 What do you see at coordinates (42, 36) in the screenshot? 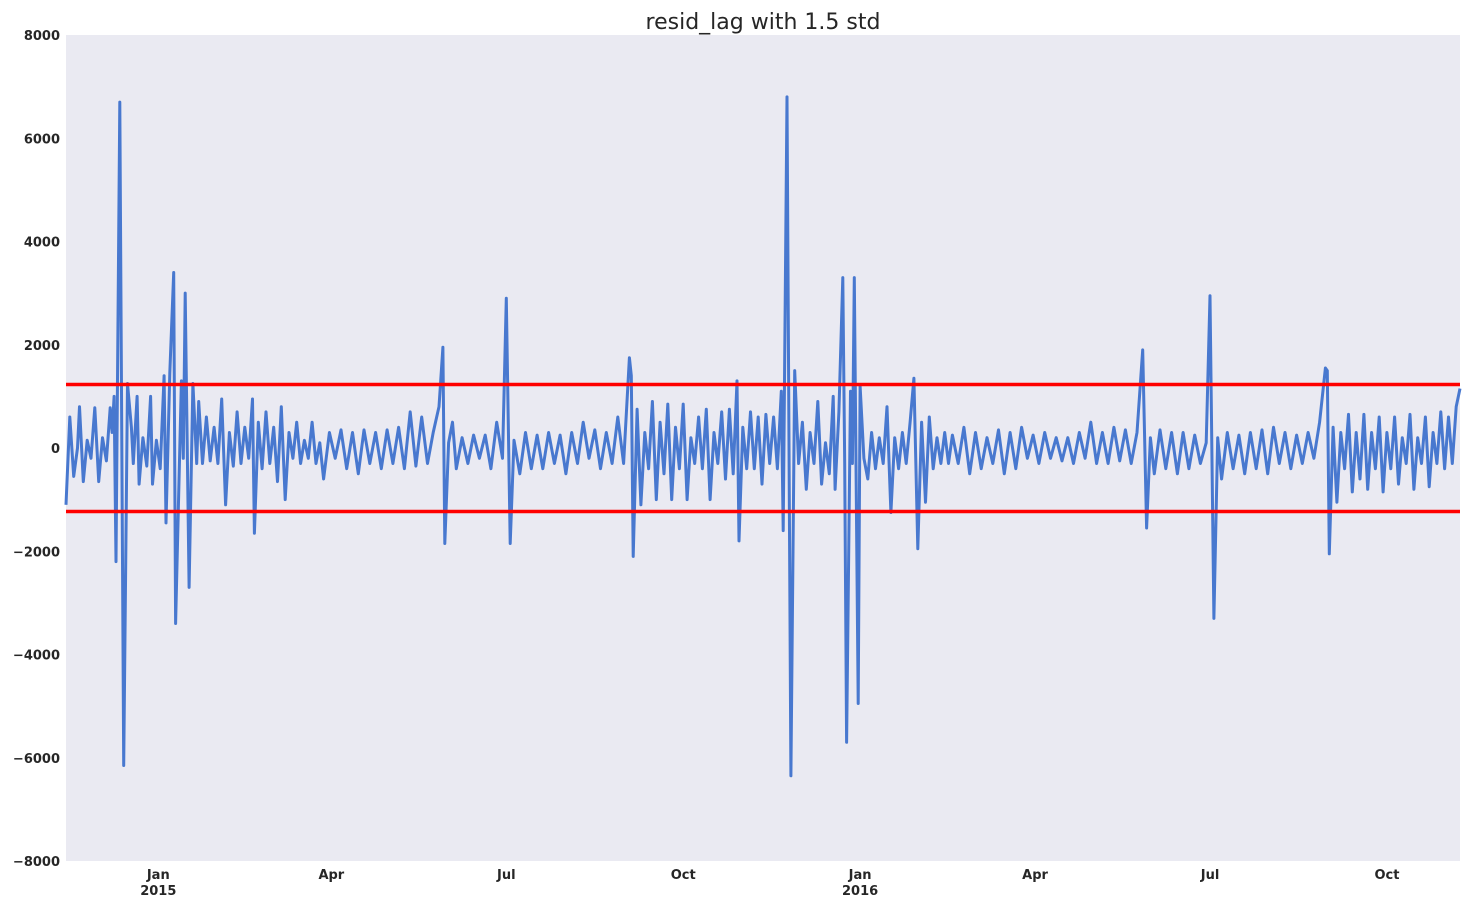
I see `y-tick-label: 8000` at bounding box center [42, 36].